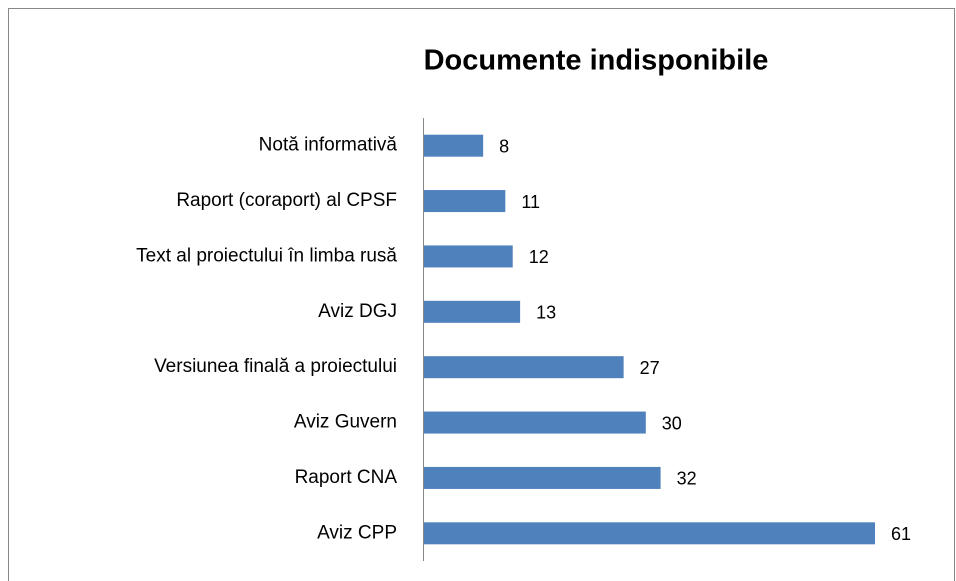 The height and width of the screenshot is (581, 956). What do you see at coordinates (275, 366) in the screenshot?
I see `category-label: Versiunea finală a proiectului` at bounding box center [275, 366].